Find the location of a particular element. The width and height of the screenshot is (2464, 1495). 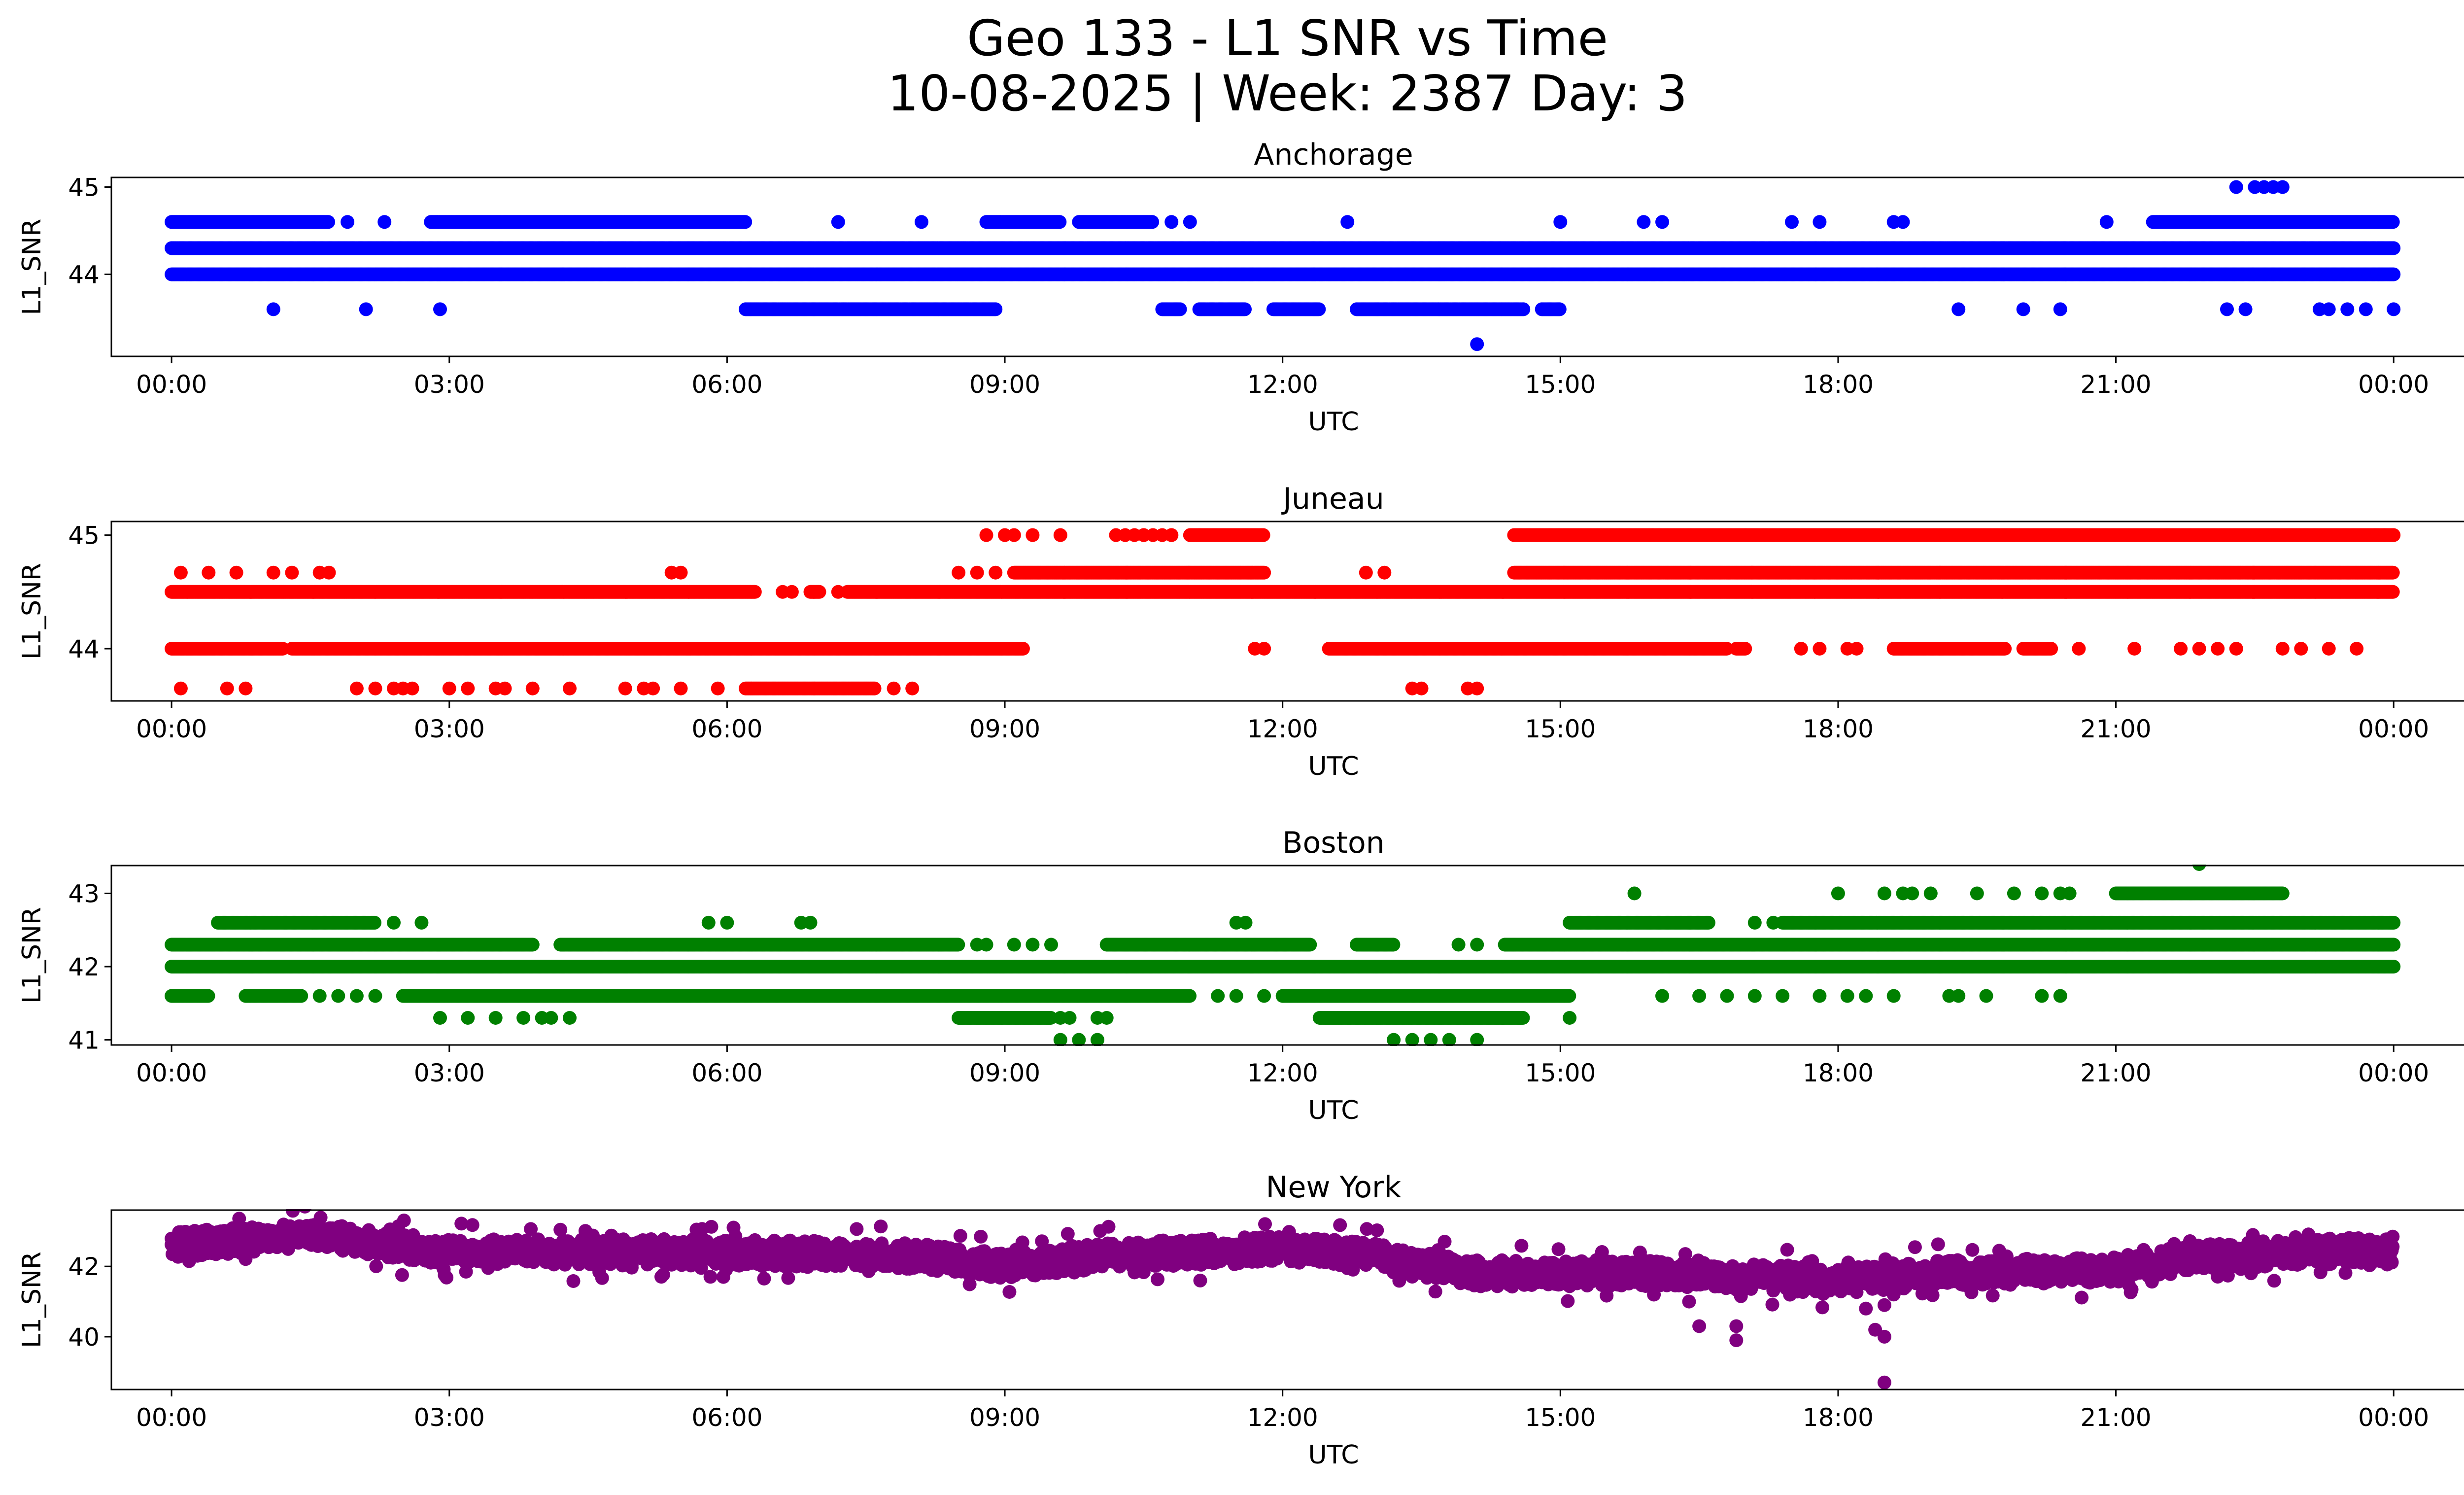

figure-title-line1: Geo 133 - L1 SNR vs Time is located at coordinates (1232, 38).